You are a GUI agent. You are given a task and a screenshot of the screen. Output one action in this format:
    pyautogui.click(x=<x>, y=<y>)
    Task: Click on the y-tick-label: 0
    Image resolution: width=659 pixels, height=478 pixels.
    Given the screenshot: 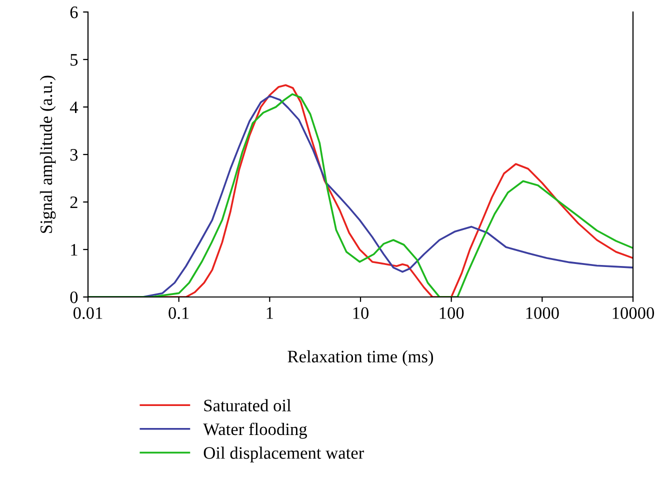 What is the action you would take?
    pyautogui.click(x=74, y=297)
    